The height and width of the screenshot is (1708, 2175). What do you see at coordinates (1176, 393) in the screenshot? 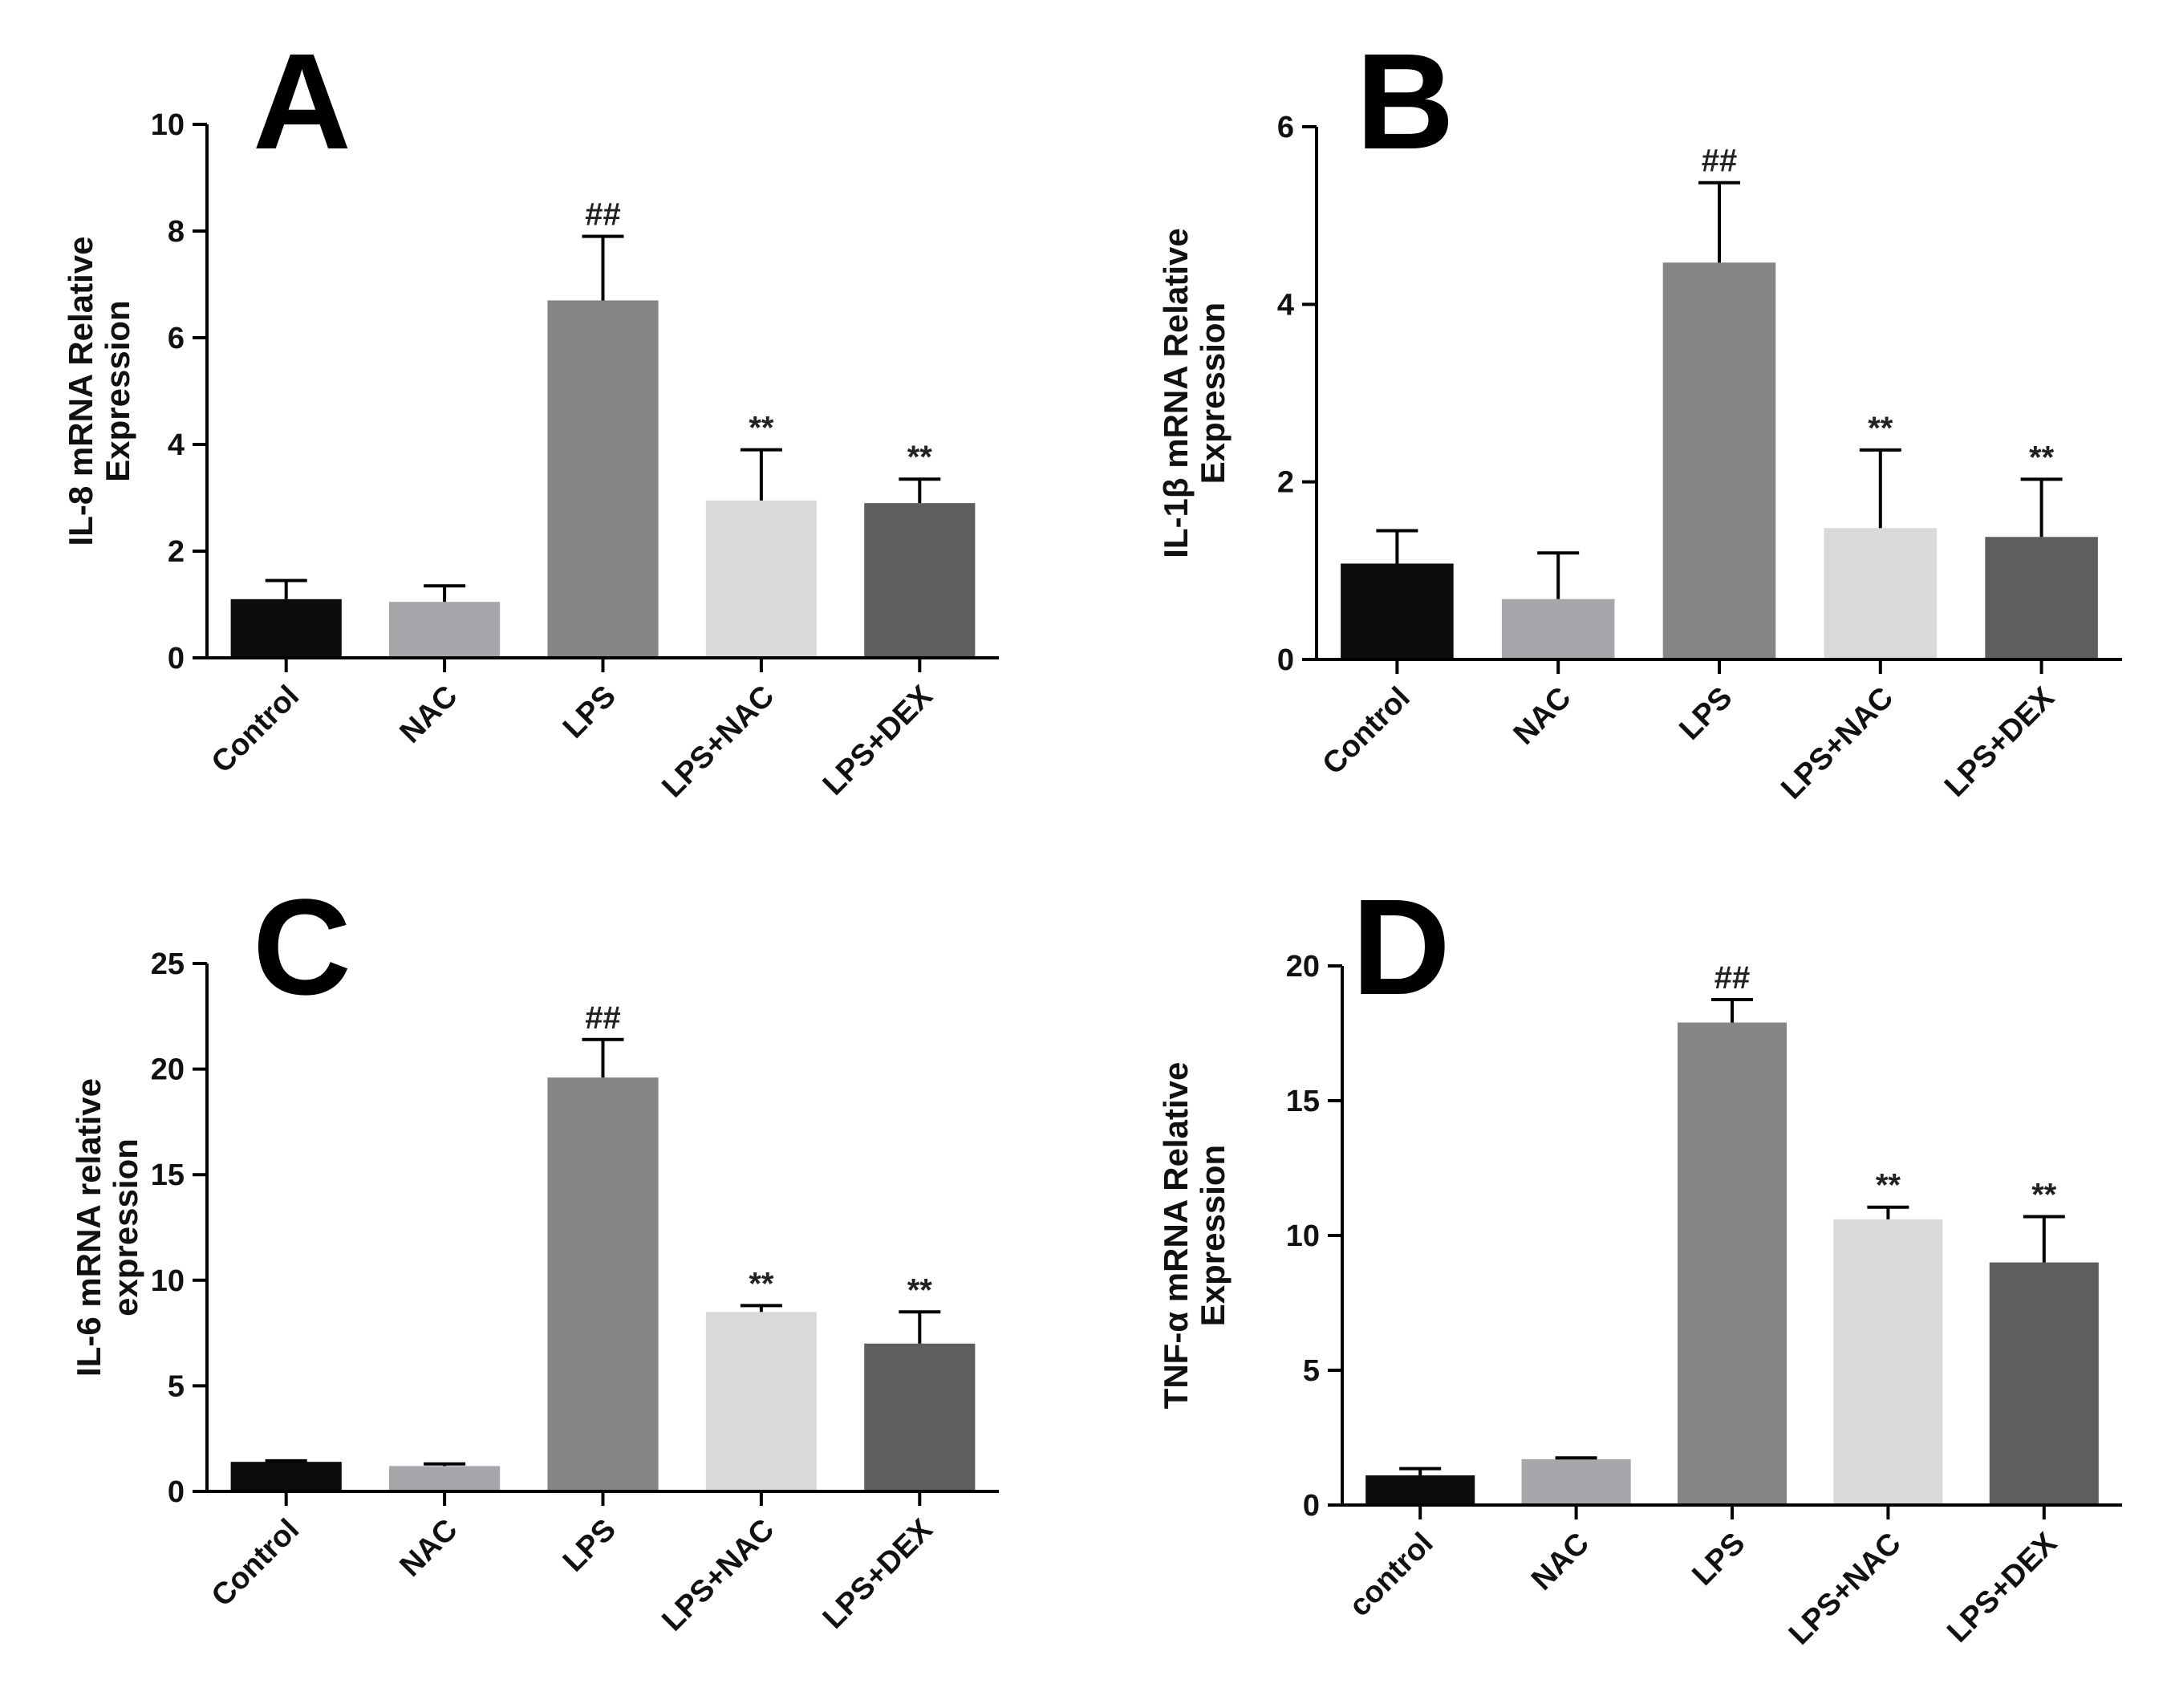
I see `y-axis-label-line: IL-1β mRNA Relative` at bounding box center [1176, 393].